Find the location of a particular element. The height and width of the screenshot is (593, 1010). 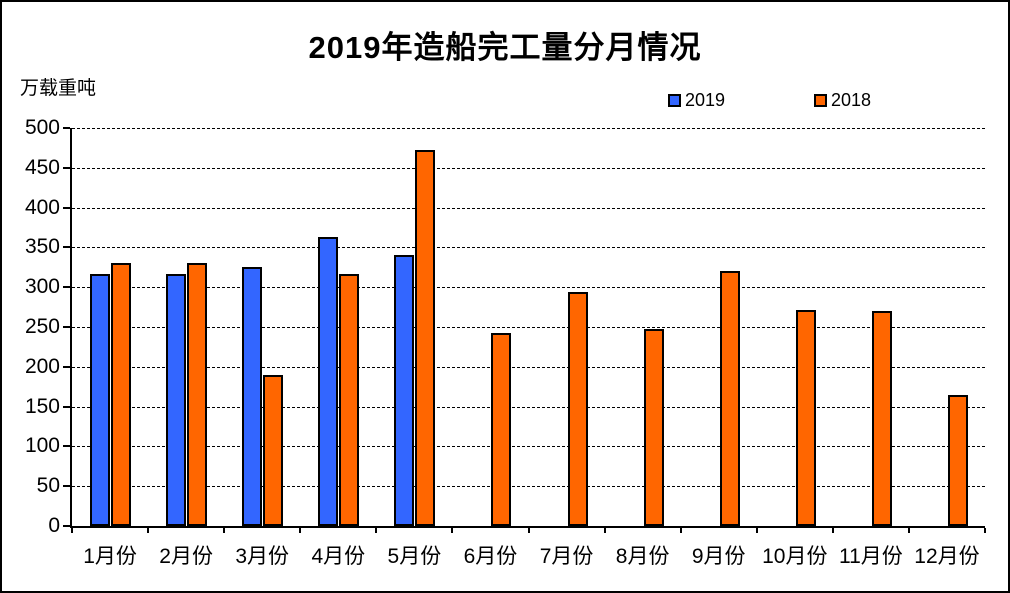

y-tick-label-50: 50 is located at coordinates (48, 486).